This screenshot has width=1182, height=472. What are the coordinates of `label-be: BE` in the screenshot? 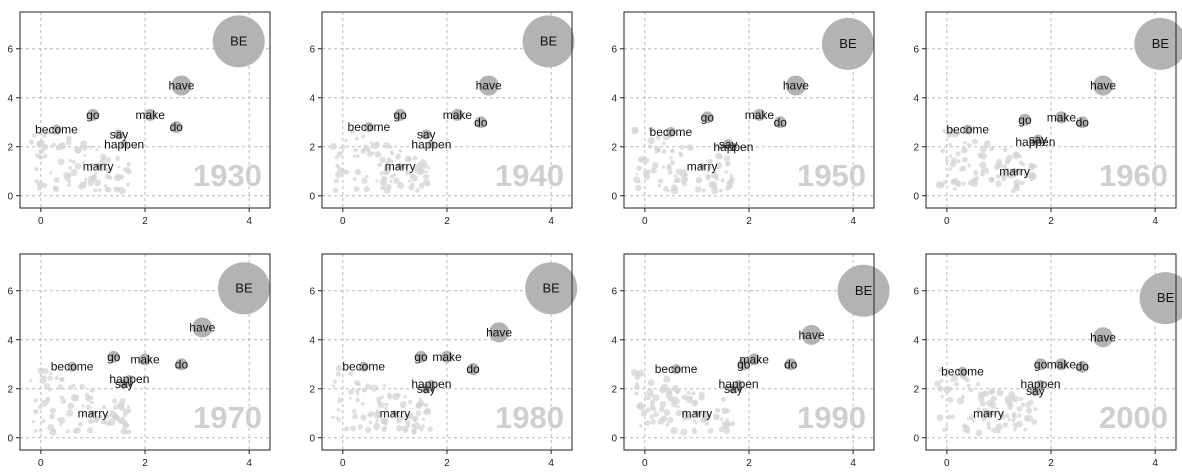 It's located at (1166, 297).